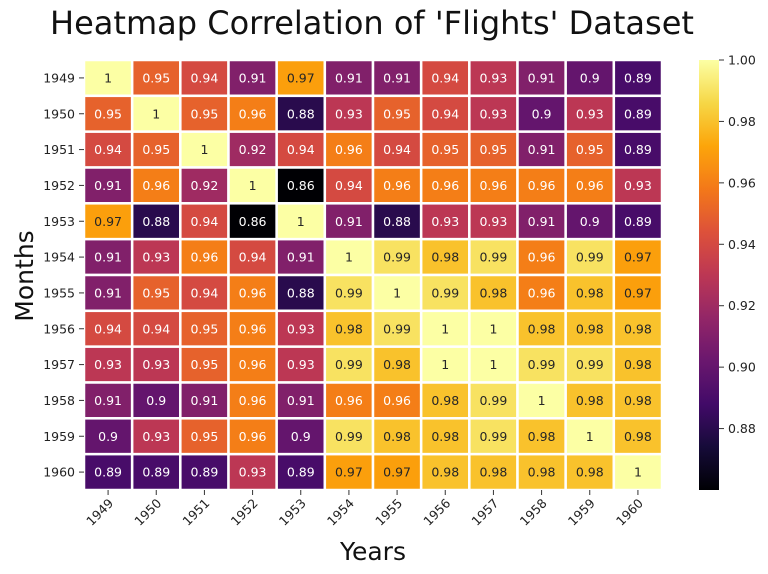  I want to click on colorbar-tick-label: 0.98, so click(742, 121).